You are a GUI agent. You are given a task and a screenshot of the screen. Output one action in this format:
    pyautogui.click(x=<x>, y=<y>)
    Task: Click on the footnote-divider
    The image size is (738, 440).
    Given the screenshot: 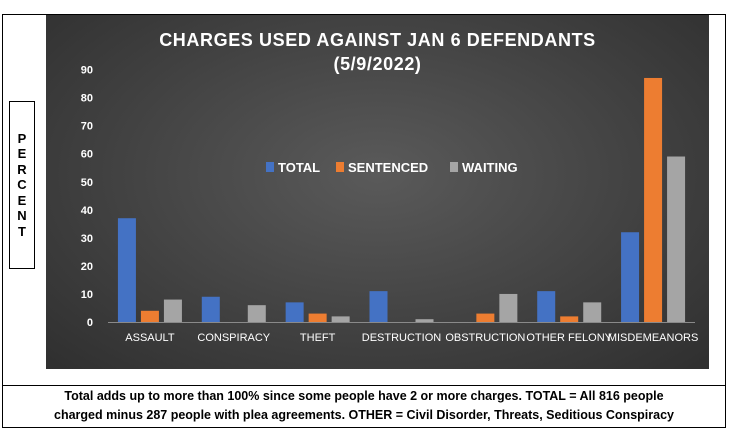 What is the action you would take?
    pyautogui.click(x=364, y=385)
    